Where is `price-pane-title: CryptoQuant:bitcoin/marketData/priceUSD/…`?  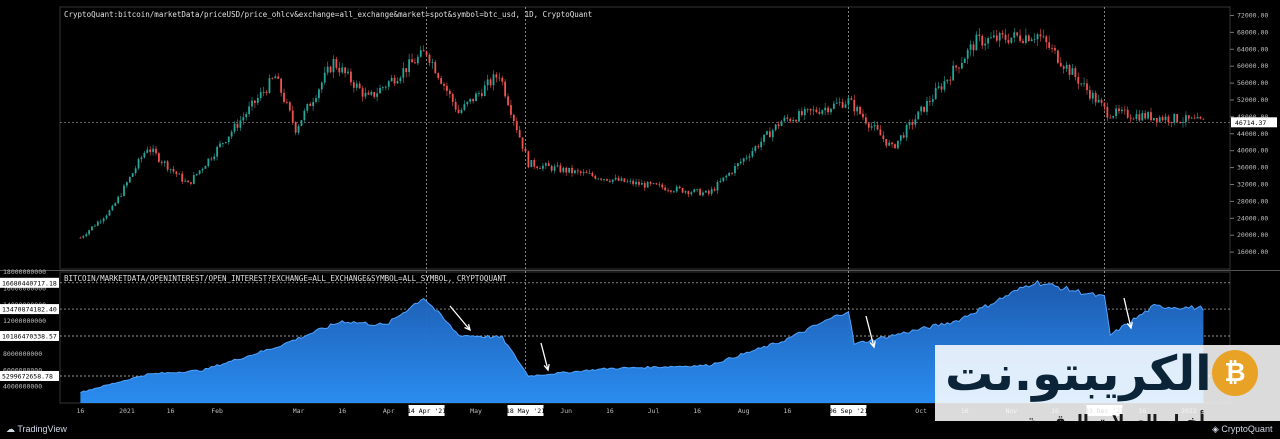 price-pane-title: CryptoQuant:bitcoin/marketData/priceUSD/… is located at coordinates (328, 14).